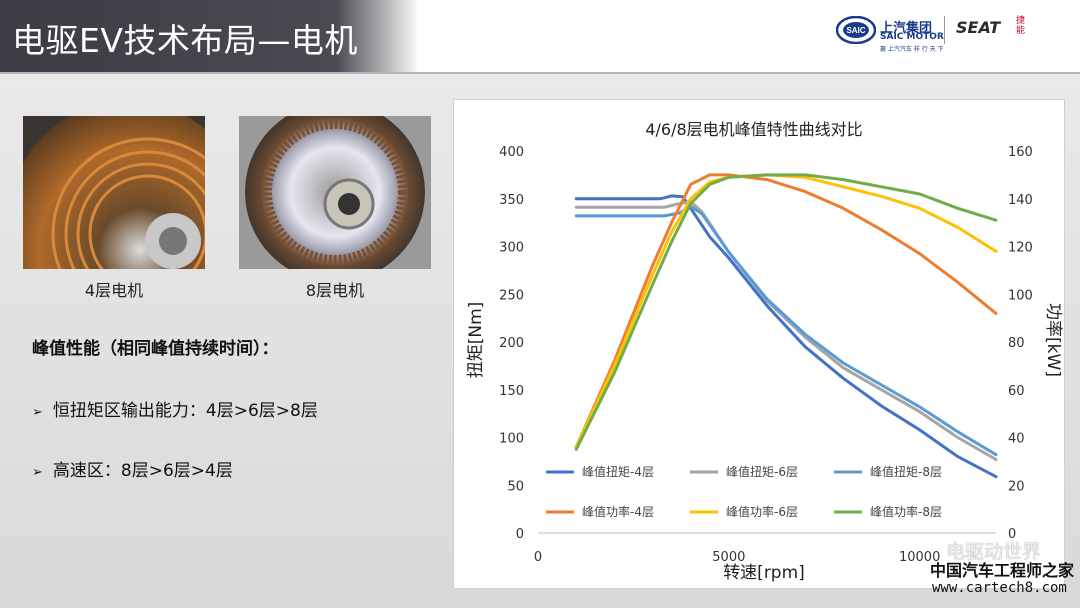 The height and width of the screenshot is (608, 1080). I want to click on seat-logo-cn: 捷能, so click(1021, 26).